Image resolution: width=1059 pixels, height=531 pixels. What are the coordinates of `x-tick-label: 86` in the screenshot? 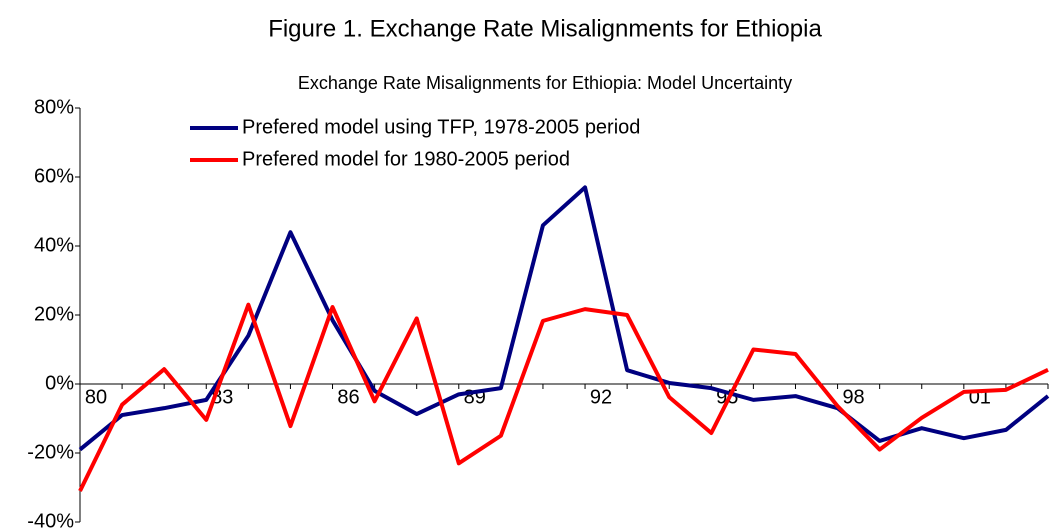 It's located at (348, 397).